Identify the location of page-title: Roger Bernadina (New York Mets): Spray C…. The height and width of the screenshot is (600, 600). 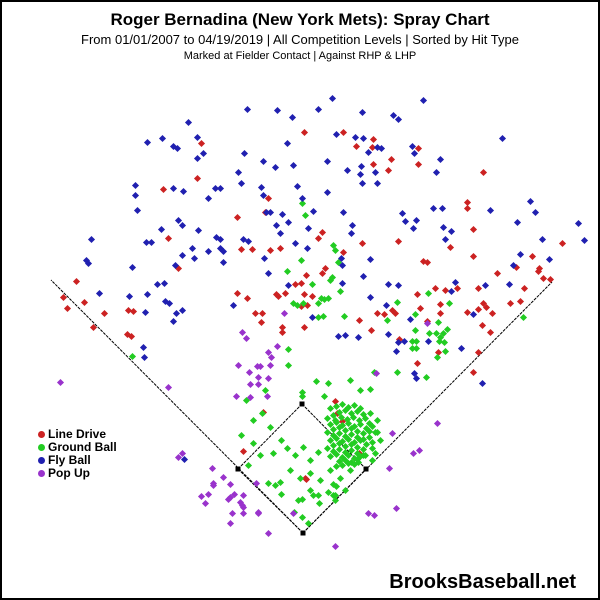
(300, 19).